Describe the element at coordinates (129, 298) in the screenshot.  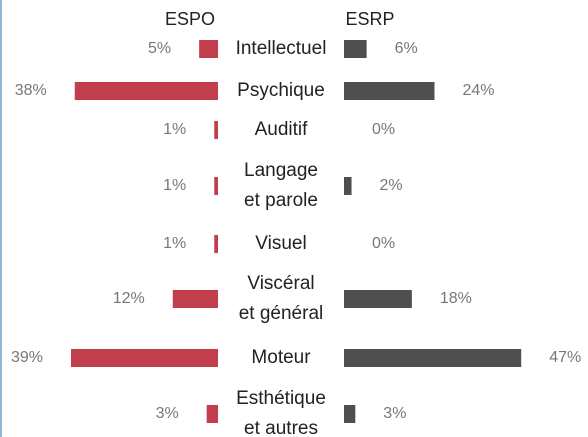
I see `value-label: 12%` at that location.